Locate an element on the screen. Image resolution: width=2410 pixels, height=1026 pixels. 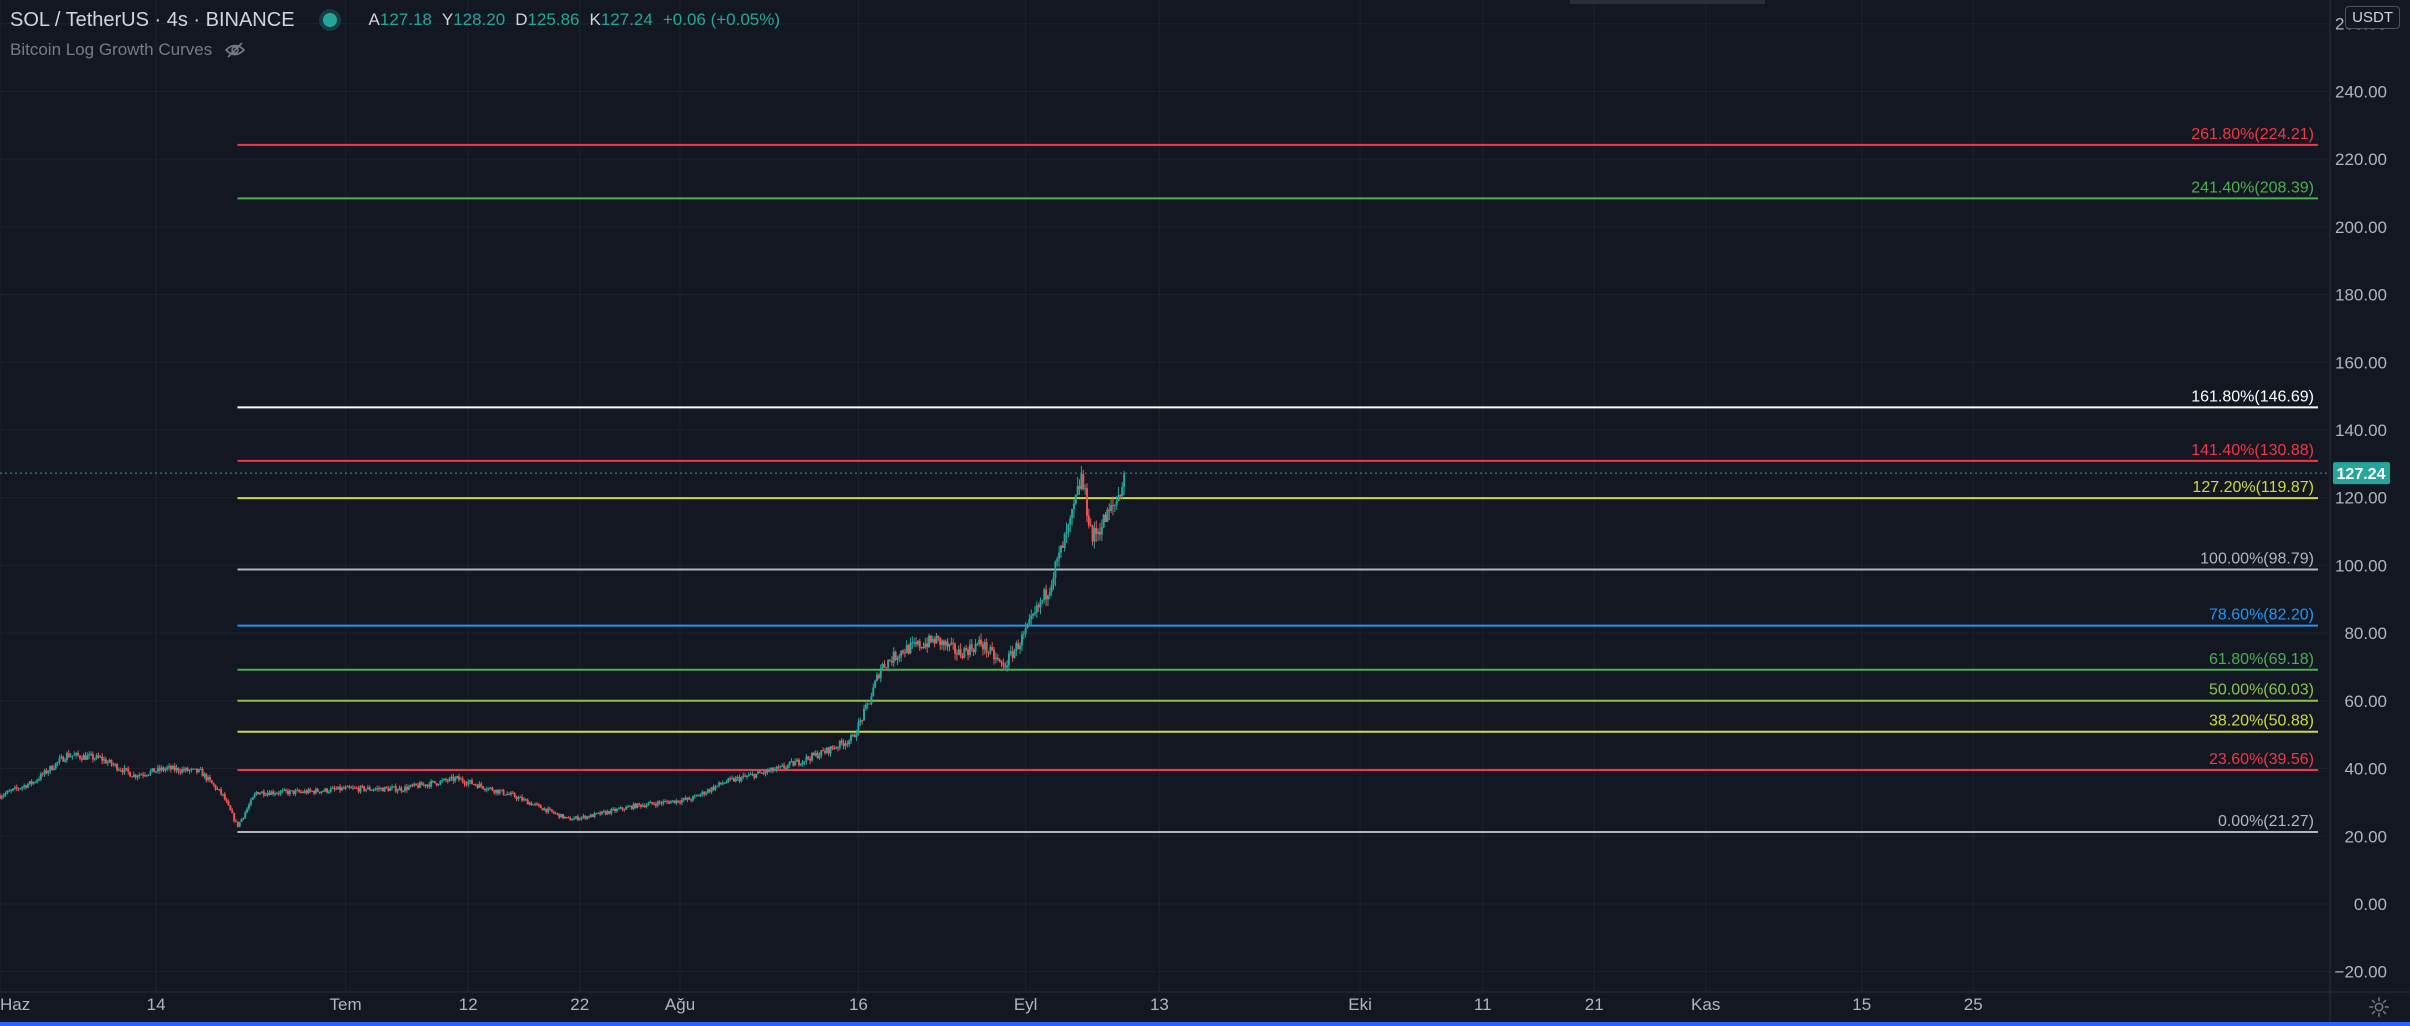
indicator-legend: Bitcoin Log Growth Curves is located at coordinates (128, 50).